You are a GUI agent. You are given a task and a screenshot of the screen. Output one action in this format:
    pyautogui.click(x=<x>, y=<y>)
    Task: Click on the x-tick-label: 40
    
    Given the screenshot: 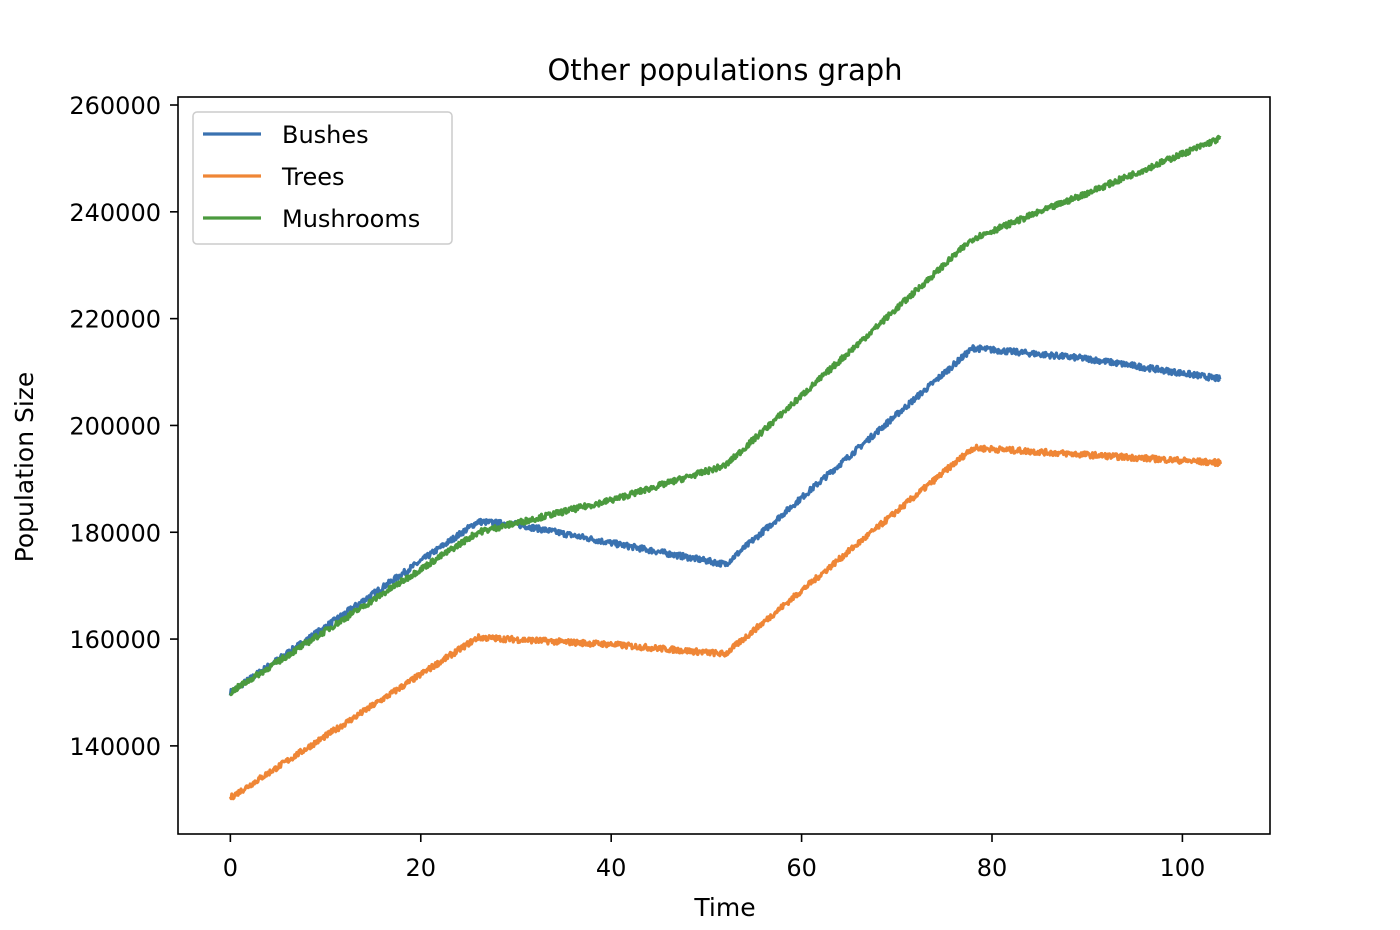 What is the action you would take?
    pyautogui.click(x=611, y=868)
    